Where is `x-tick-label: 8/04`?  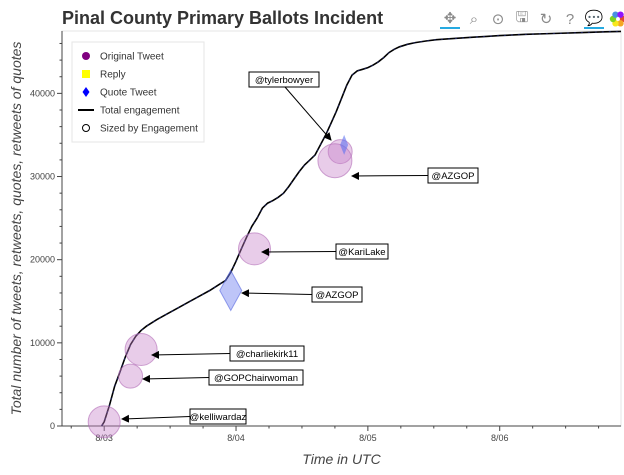 x-tick-label: 8/04 is located at coordinates (236, 438).